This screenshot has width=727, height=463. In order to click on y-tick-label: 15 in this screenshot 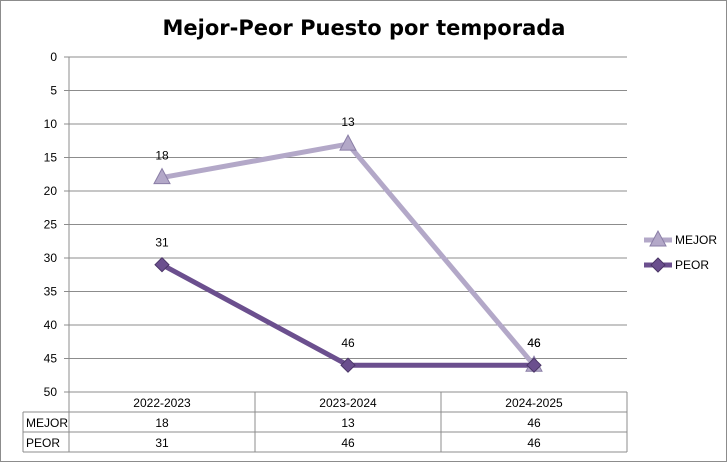, I will do `click(51, 158)`.